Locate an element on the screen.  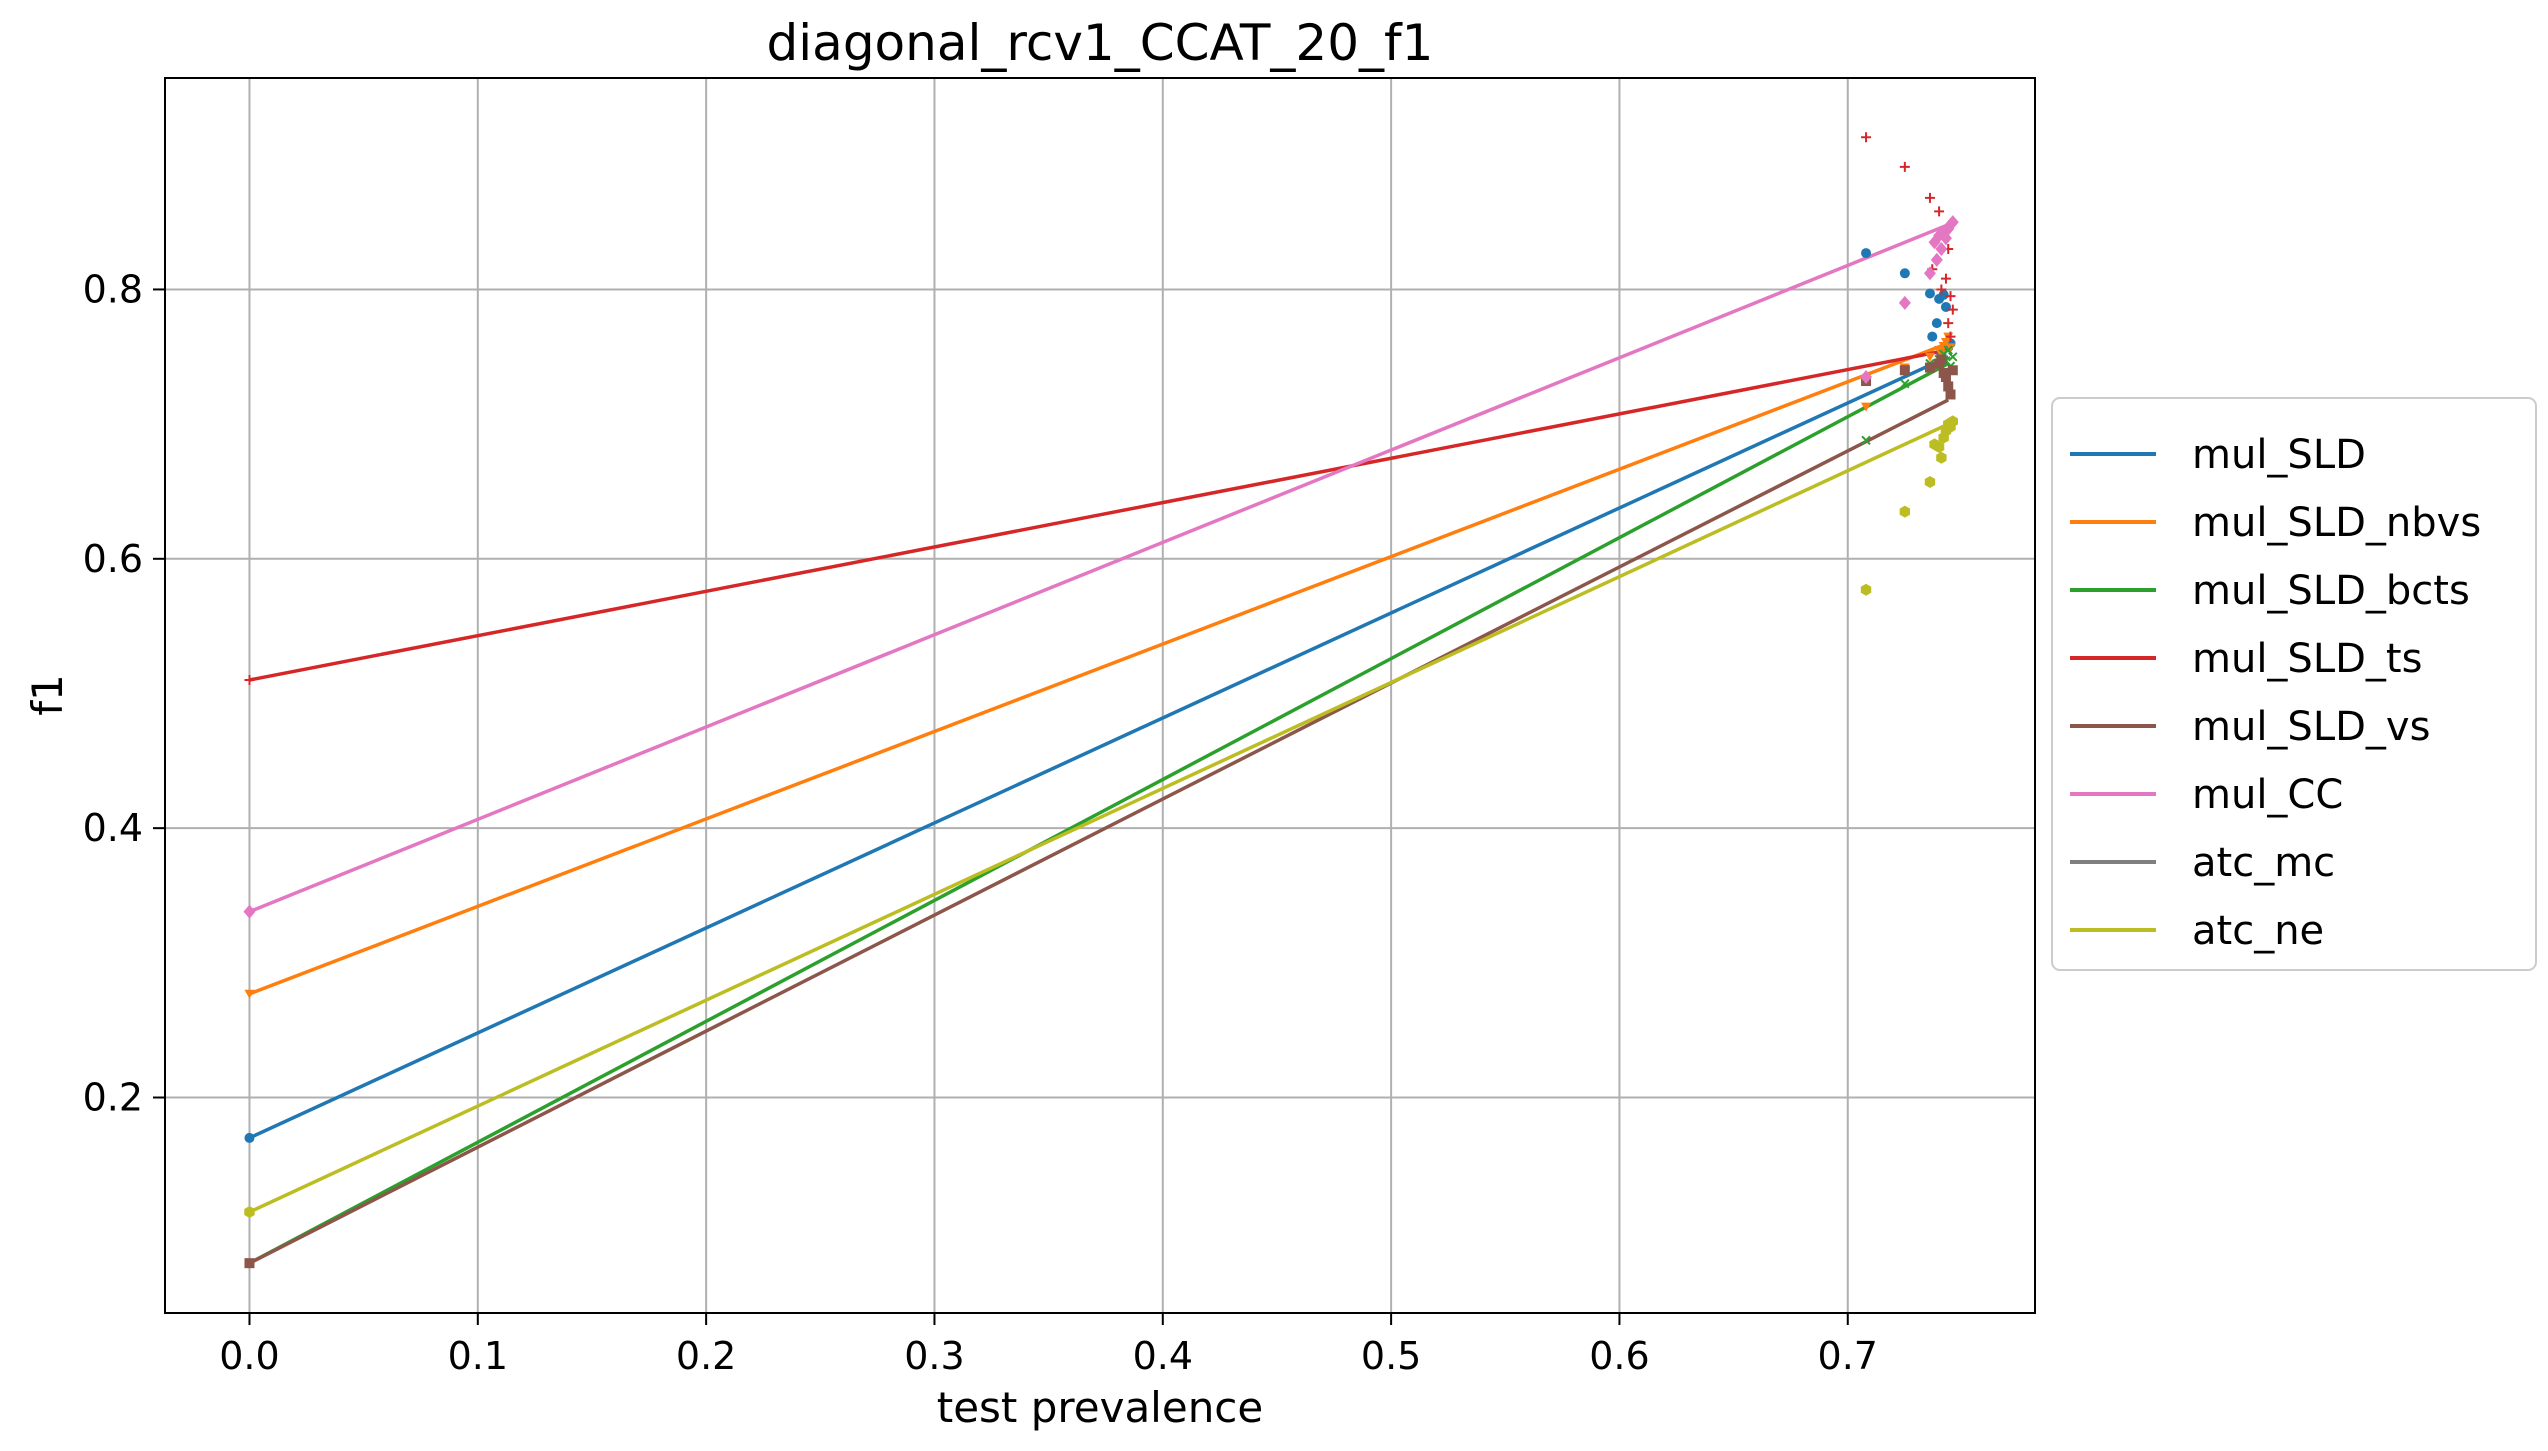
x-tick-label: 0.0 is located at coordinates (249, 1356).